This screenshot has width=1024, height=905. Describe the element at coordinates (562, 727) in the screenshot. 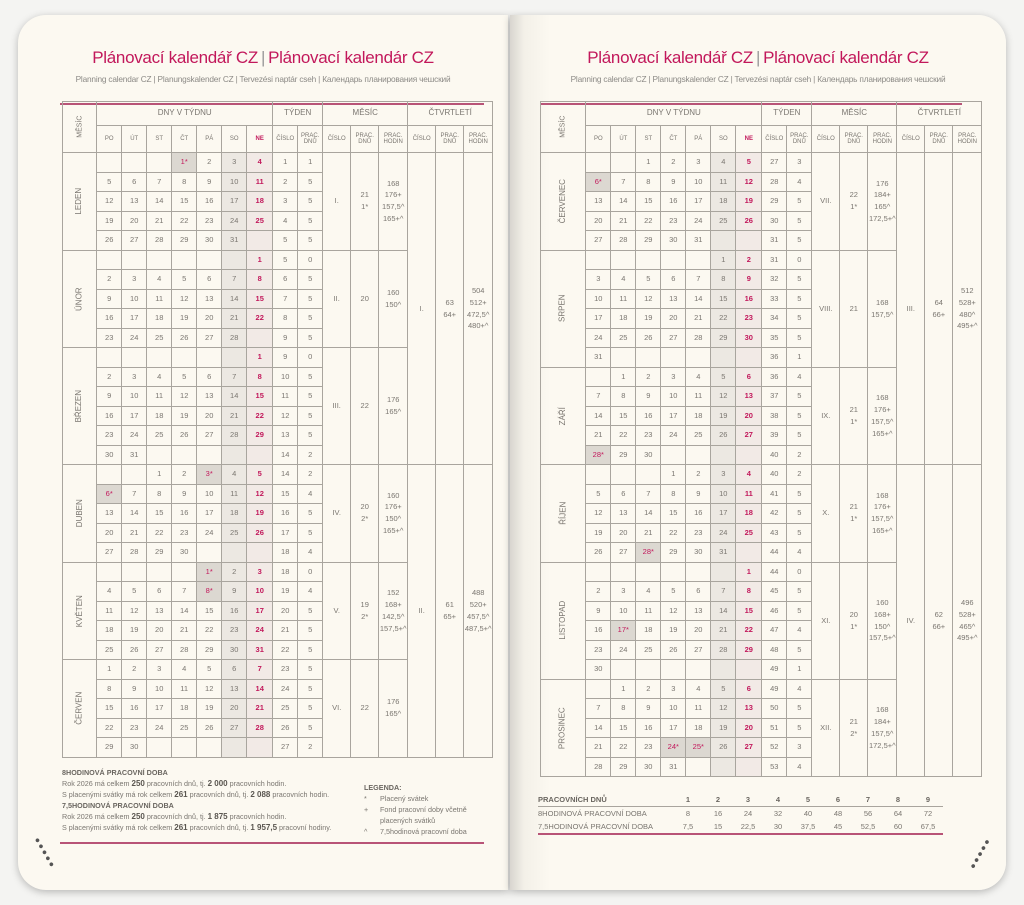

I see `month-name-label: PROSINEC` at that location.